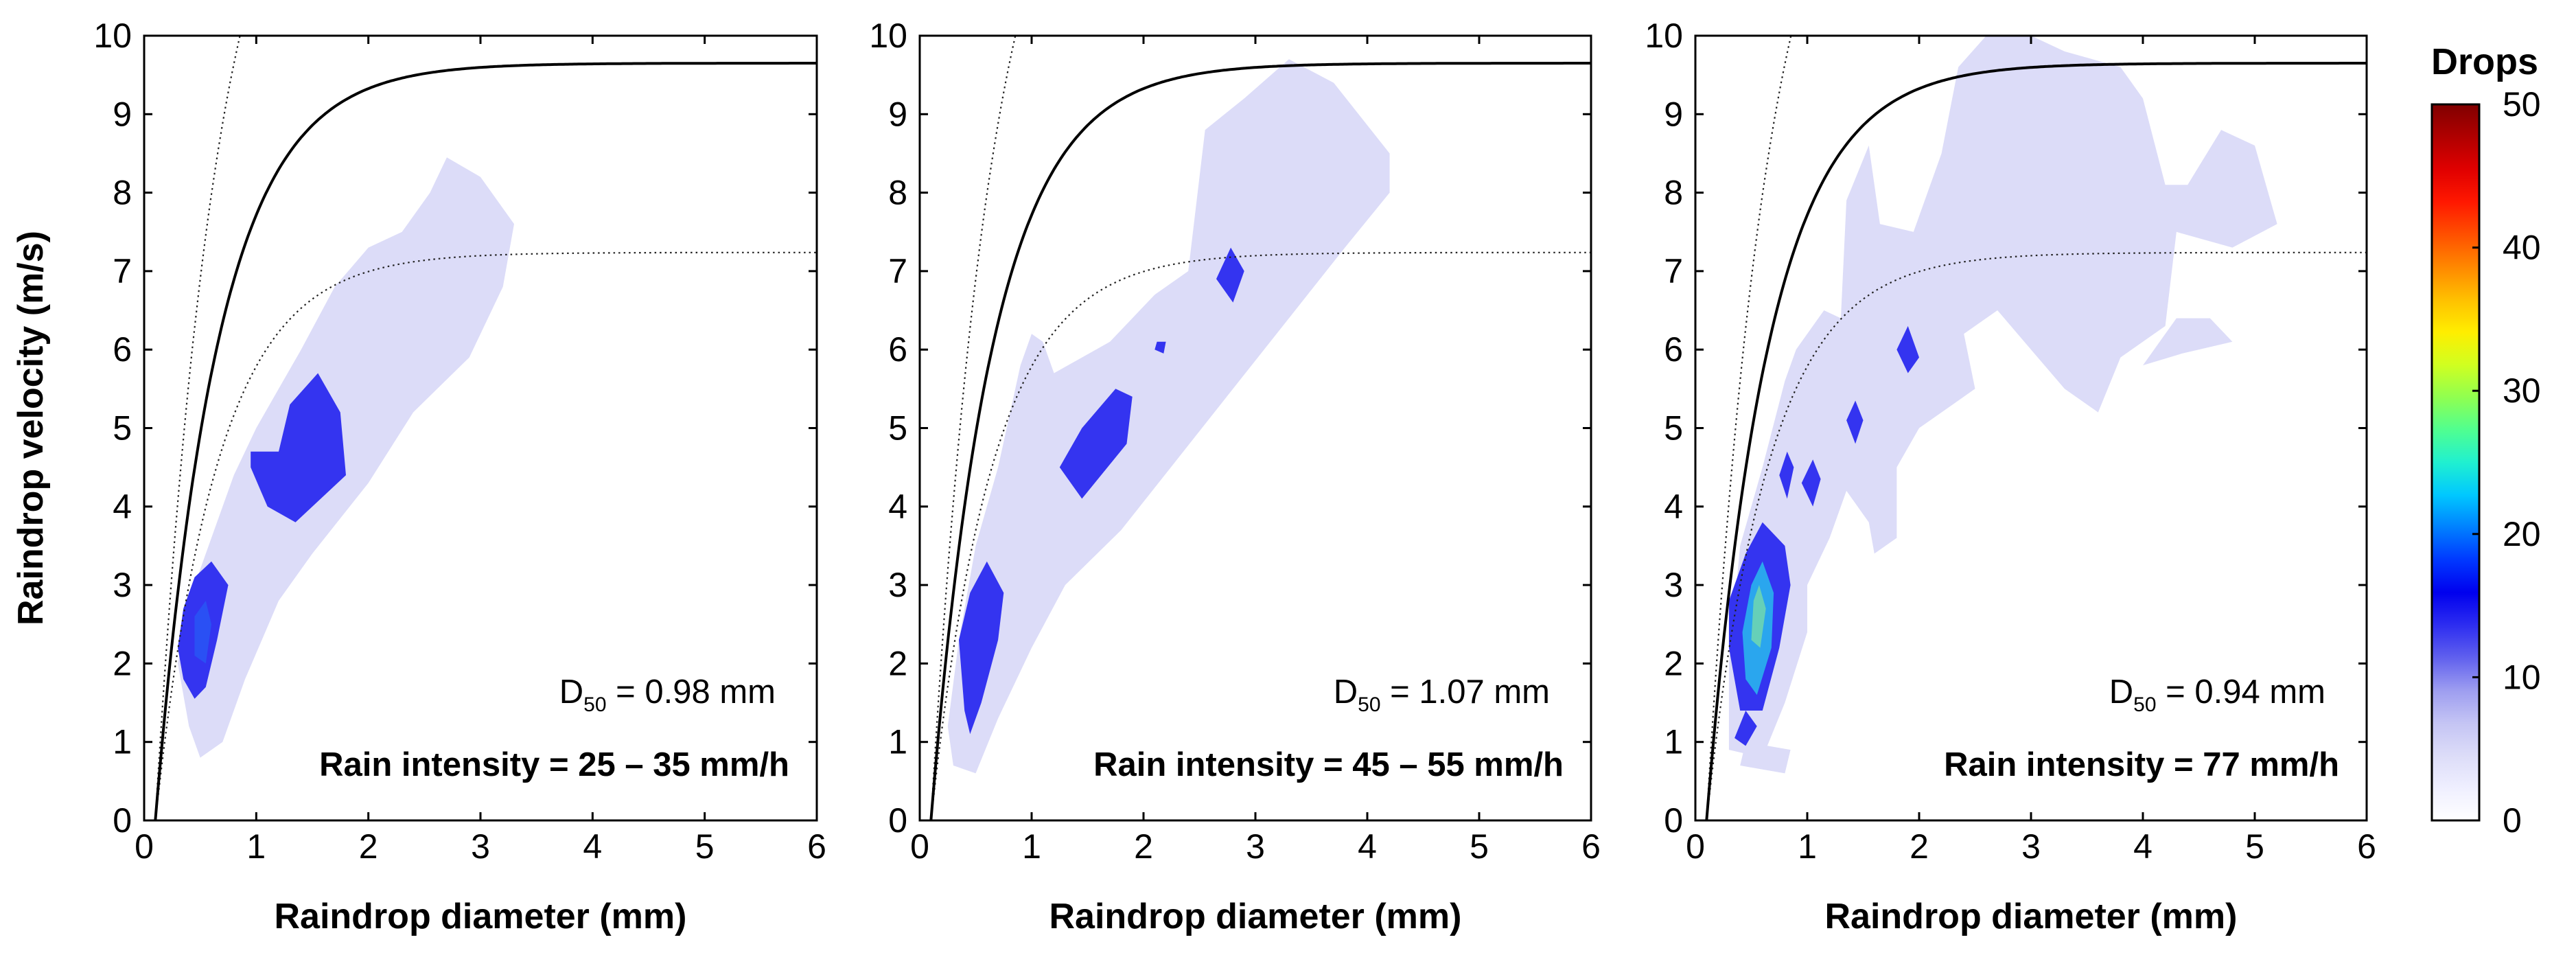  What do you see at coordinates (2522, 104) in the screenshot?
I see `colorbar-tick-label: 50` at bounding box center [2522, 104].